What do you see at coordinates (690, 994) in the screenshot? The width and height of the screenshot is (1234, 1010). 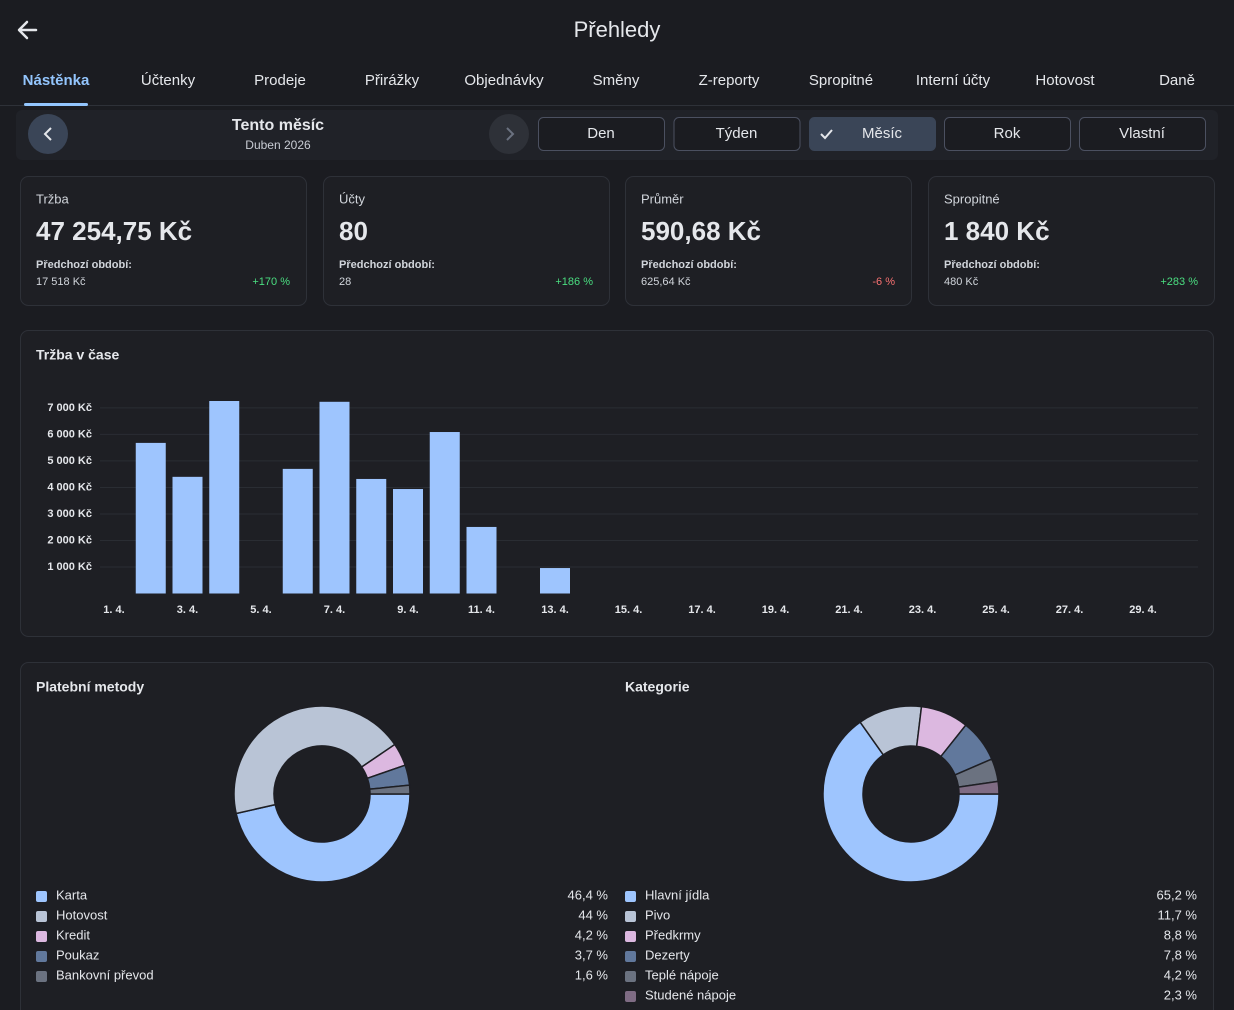 I see `legend-label: Studené nápoje` at bounding box center [690, 994].